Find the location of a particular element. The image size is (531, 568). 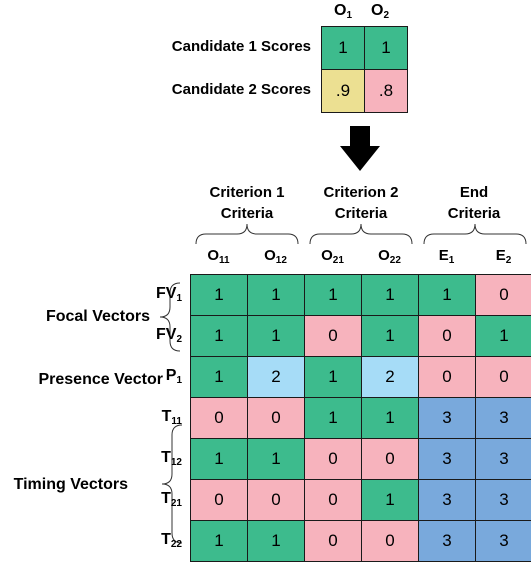

row-label: FV2 is located at coordinates (169, 335).